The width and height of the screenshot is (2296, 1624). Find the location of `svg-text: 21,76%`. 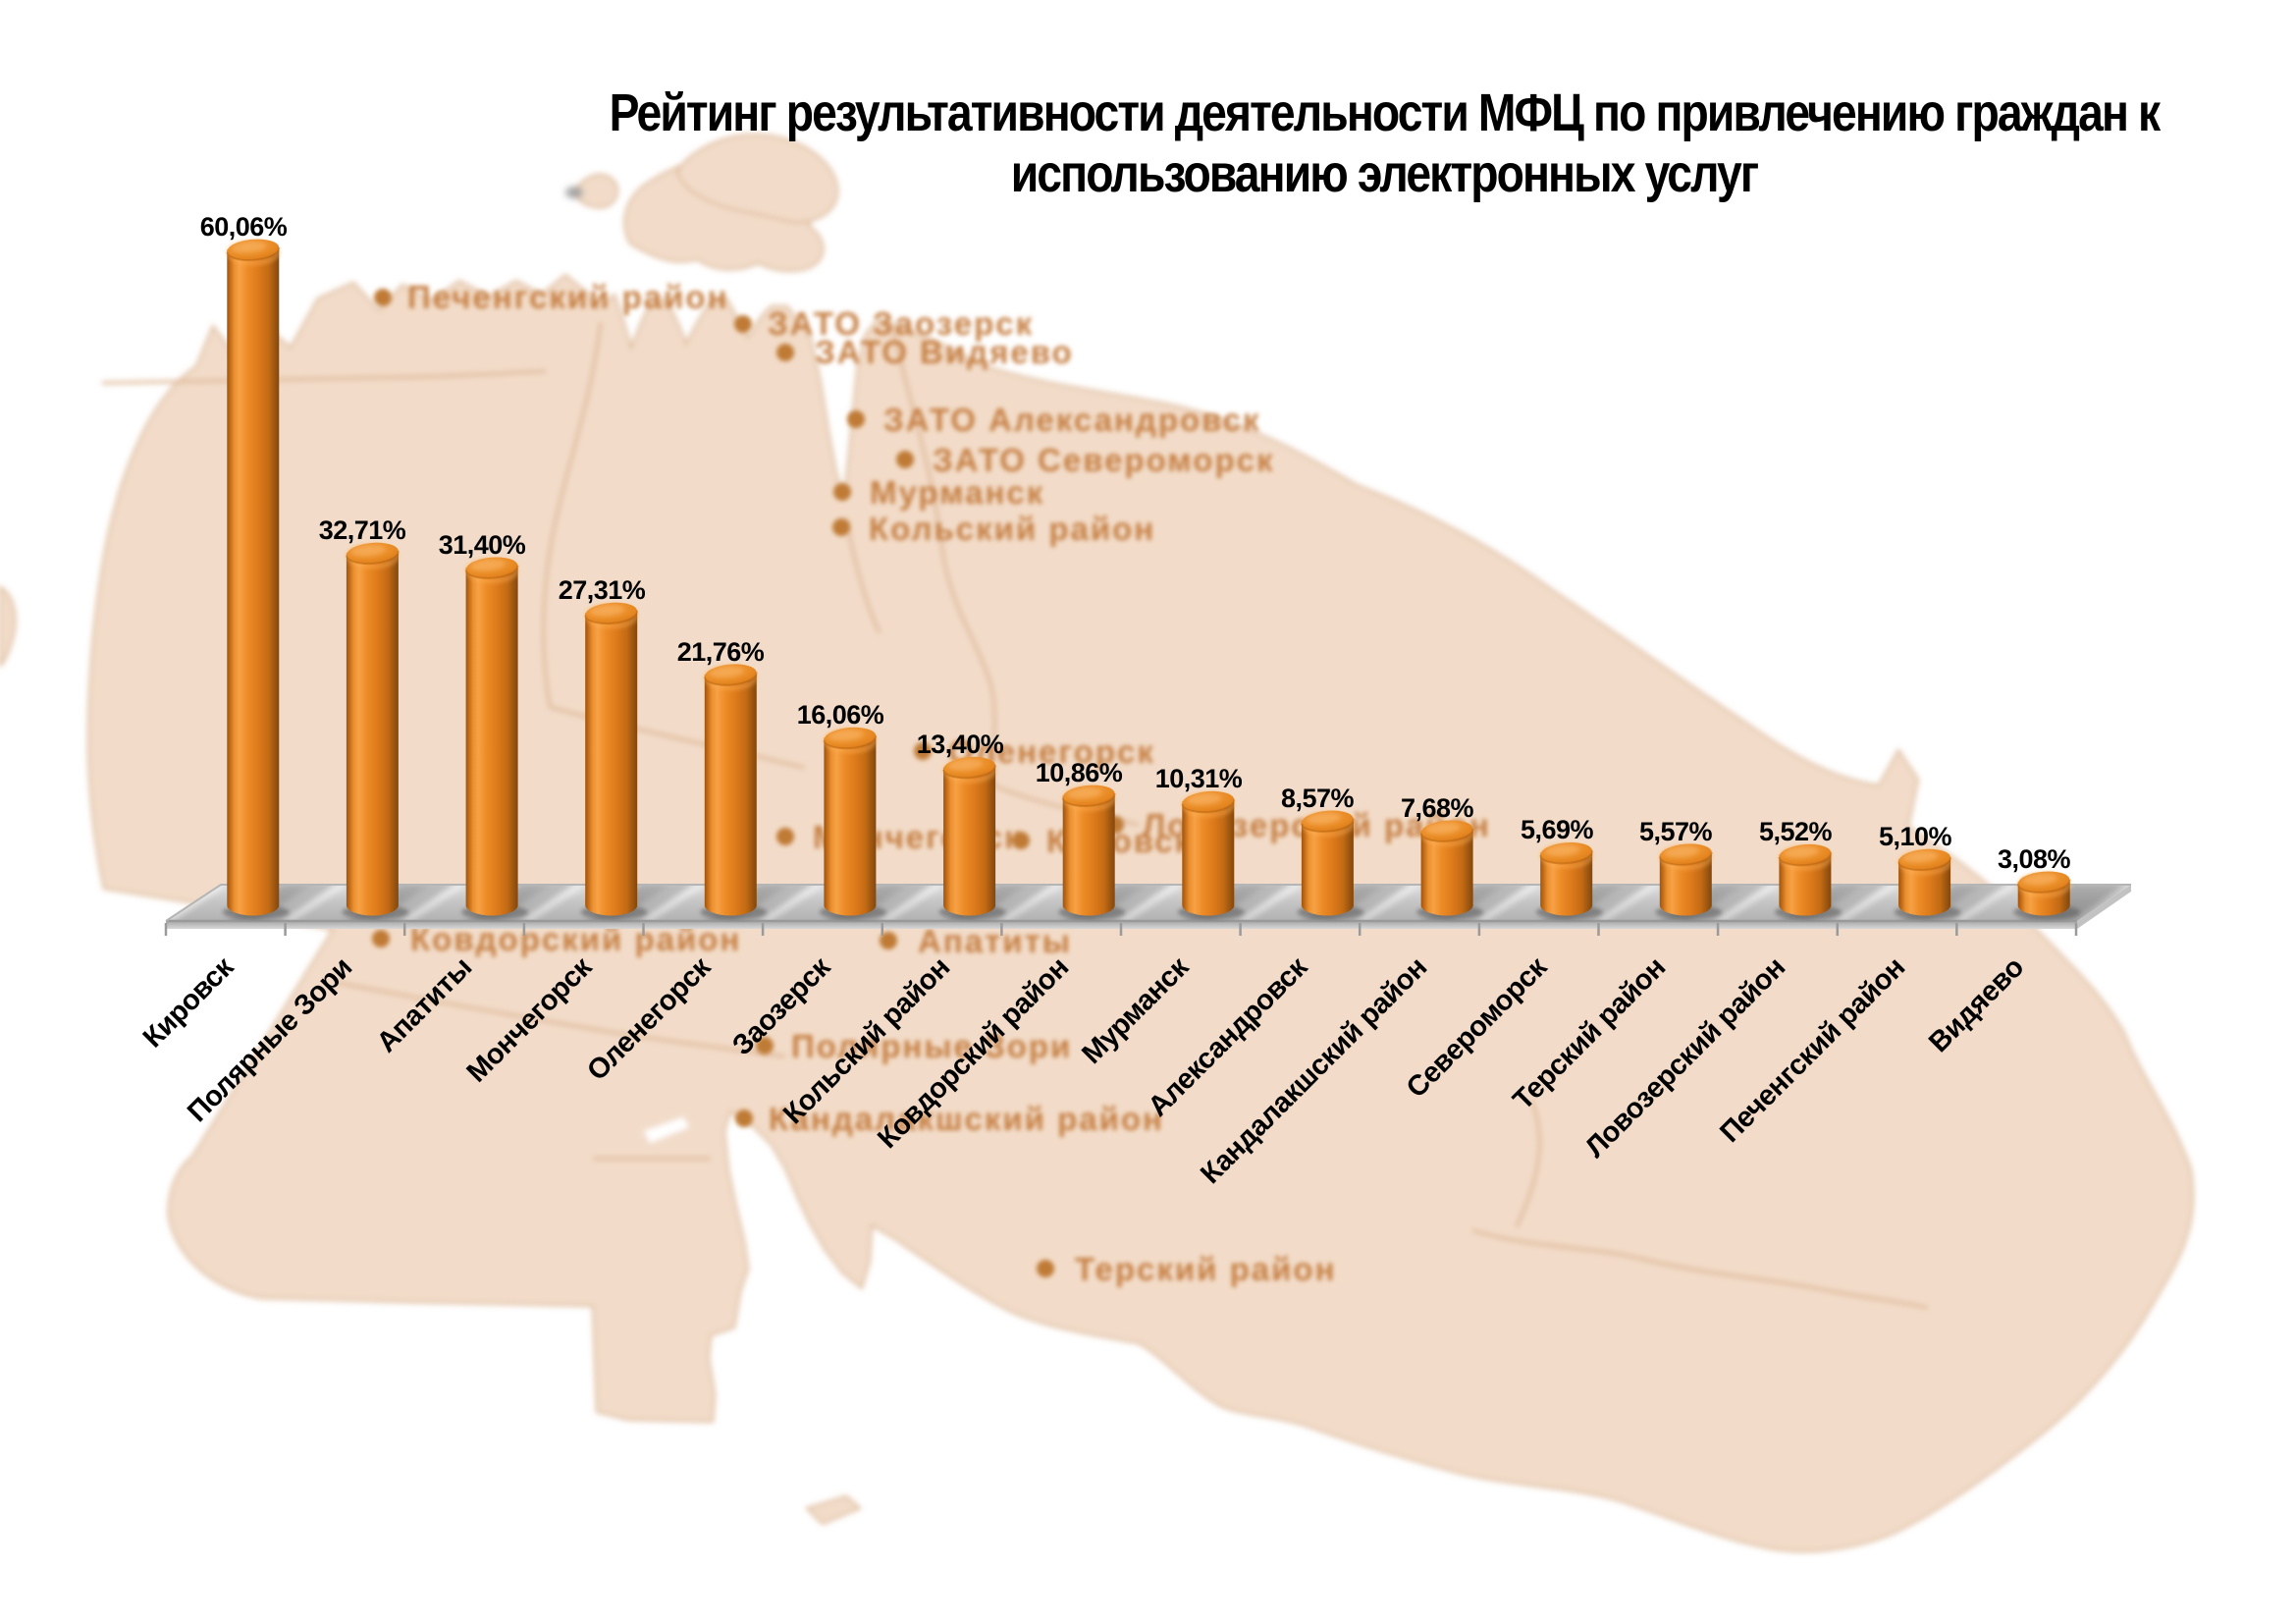

svg-text: 21,76% is located at coordinates (721, 652).